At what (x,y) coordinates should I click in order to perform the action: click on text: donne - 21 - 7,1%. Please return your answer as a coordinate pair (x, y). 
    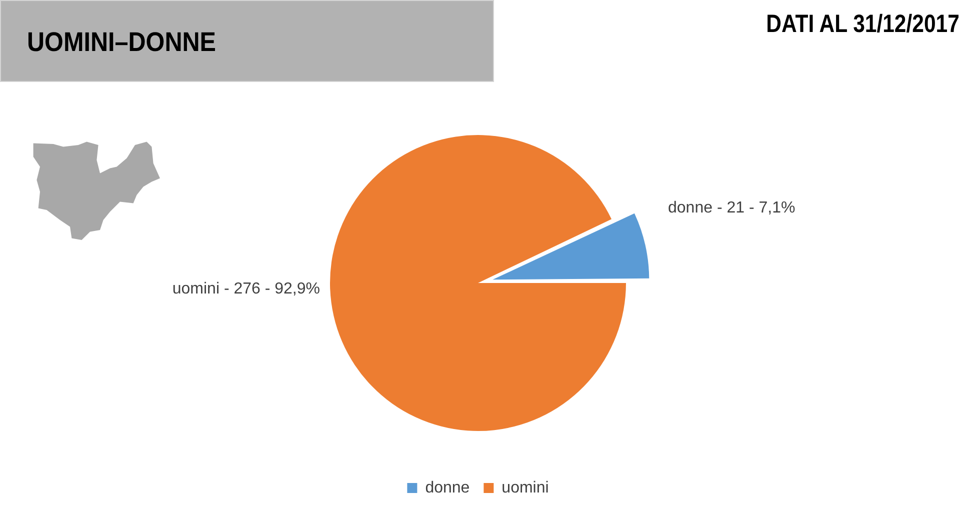
    Looking at the image, I should click on (732, 207).